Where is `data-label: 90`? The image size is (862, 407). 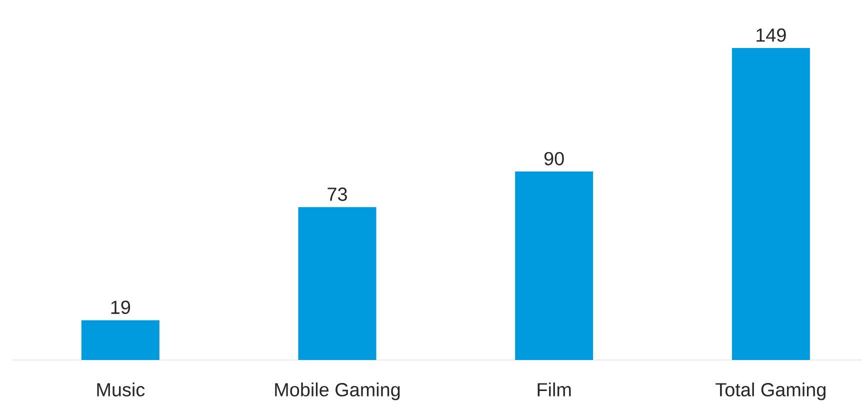 data-label: 90 is located at coordinates (554, 159).